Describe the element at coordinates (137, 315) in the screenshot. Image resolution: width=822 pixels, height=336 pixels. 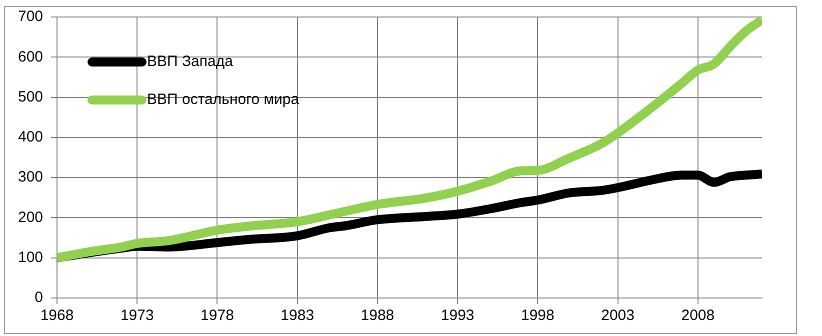
I see `x-tick-label: 1973` at that location.